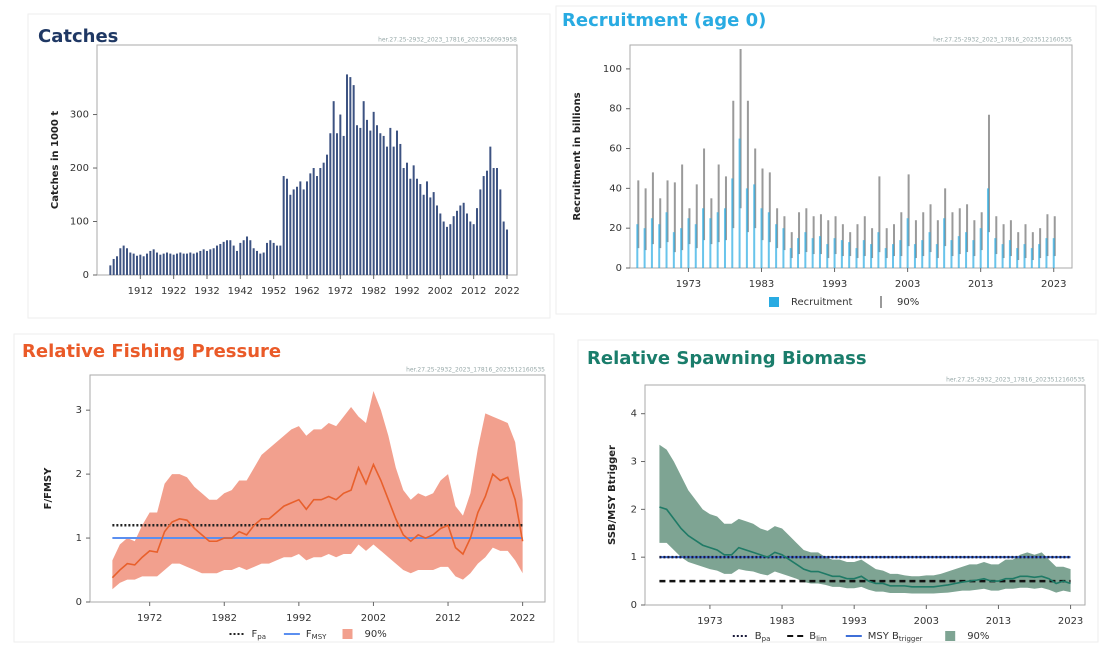  Describe the element at coordinates (853, 621) in the screenshot. I see `x-tick-label: 1993` at that location.